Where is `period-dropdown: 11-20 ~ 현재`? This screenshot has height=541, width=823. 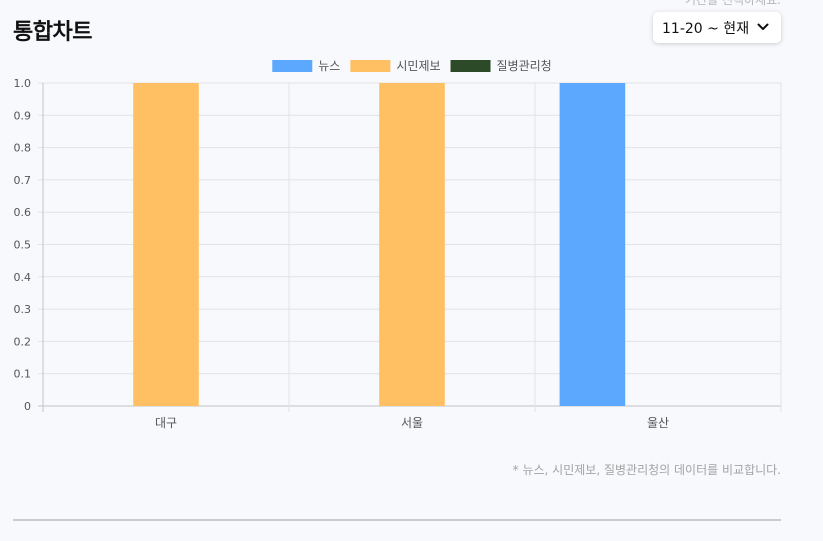 period-dropdown: 11-20 ~ 현재 is located at coordinates (717, 27).